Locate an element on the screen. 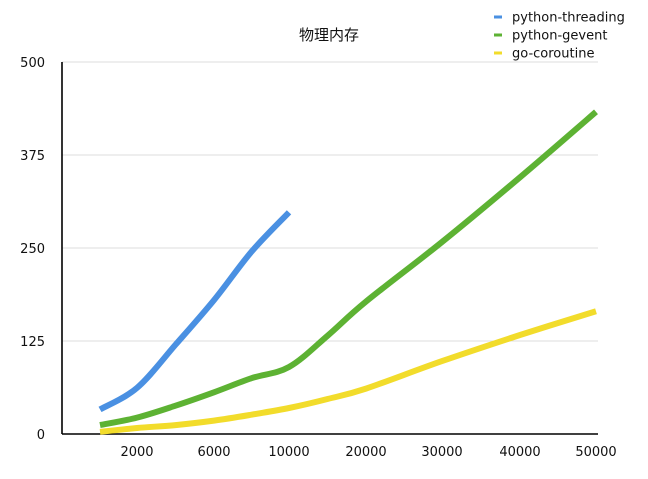  x-tick-labels: 2000 6000 10000 20000 30000 40000 50000 is located at coordinates (368, 452).